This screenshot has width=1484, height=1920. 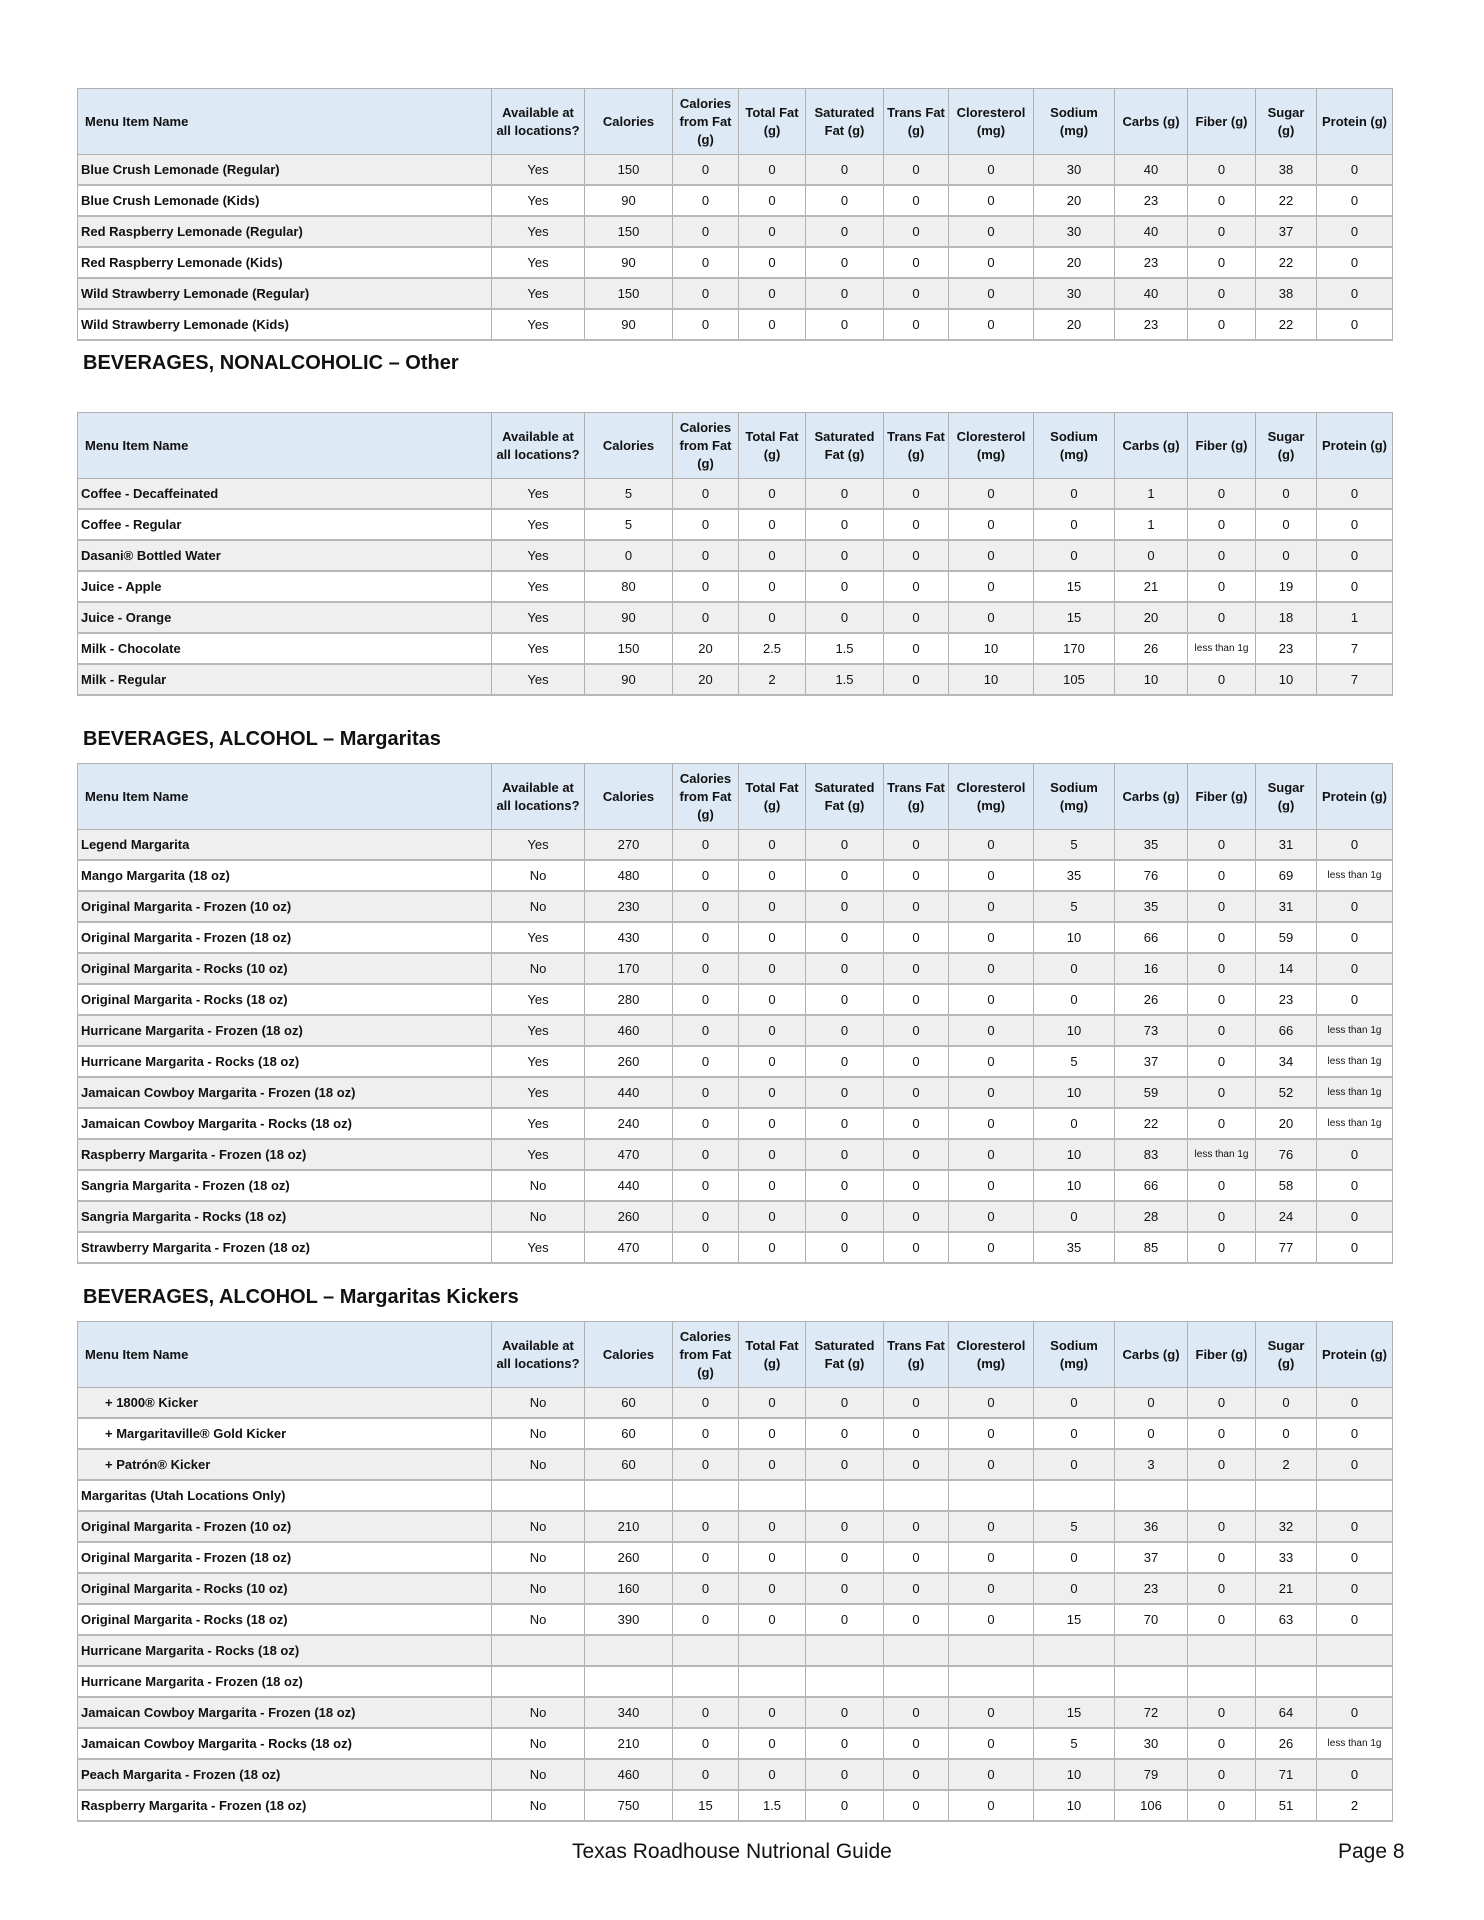 What do you see at coordinates (284, 555) in the screenshot?
I see `item-name: Dasani® Bottled Water` at bounding box center [284, 555].